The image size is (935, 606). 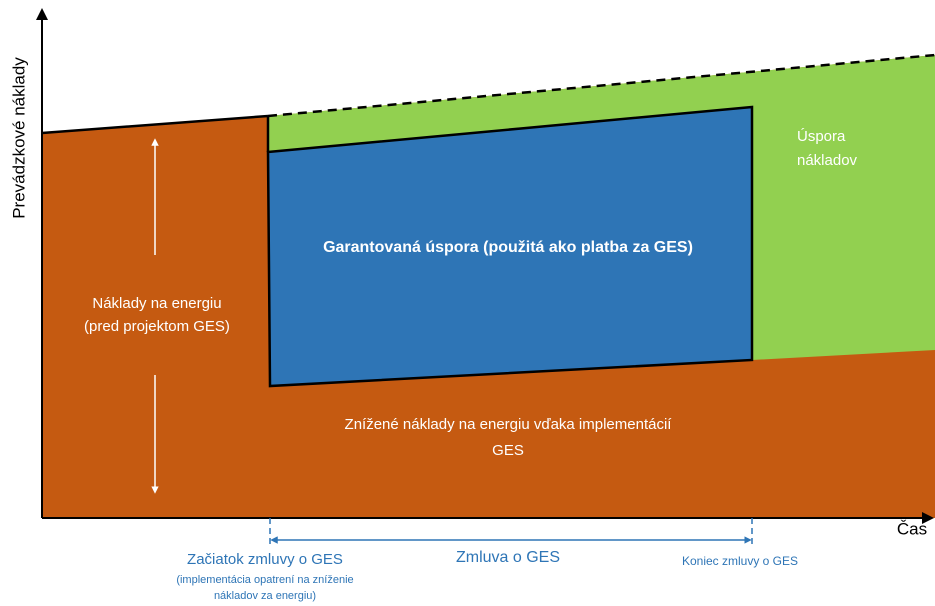 What do you see at coordinates (508, 450) in the screenshot?
I see `reduced-label: GES` at bounding box center [508, 450].